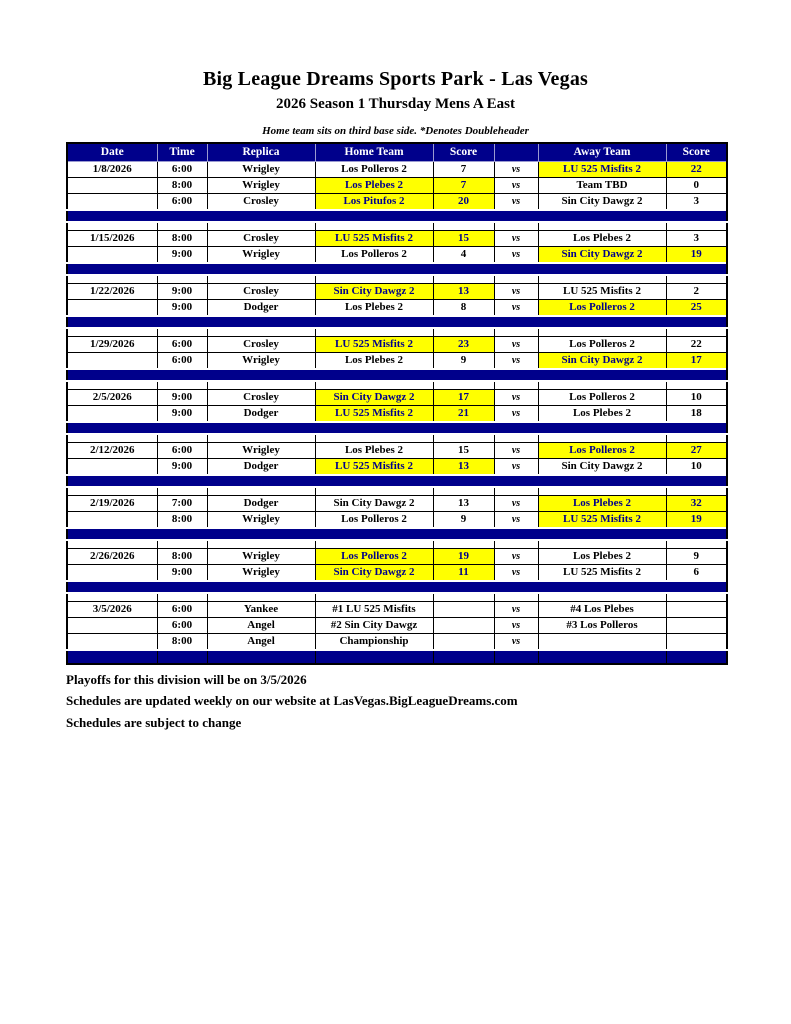 The image size is (791, 1024). What do you see at coordinates (112, 291) in the screenshot?
I see `date-cell: 1/22/2026` at bounding box center [112, 291].